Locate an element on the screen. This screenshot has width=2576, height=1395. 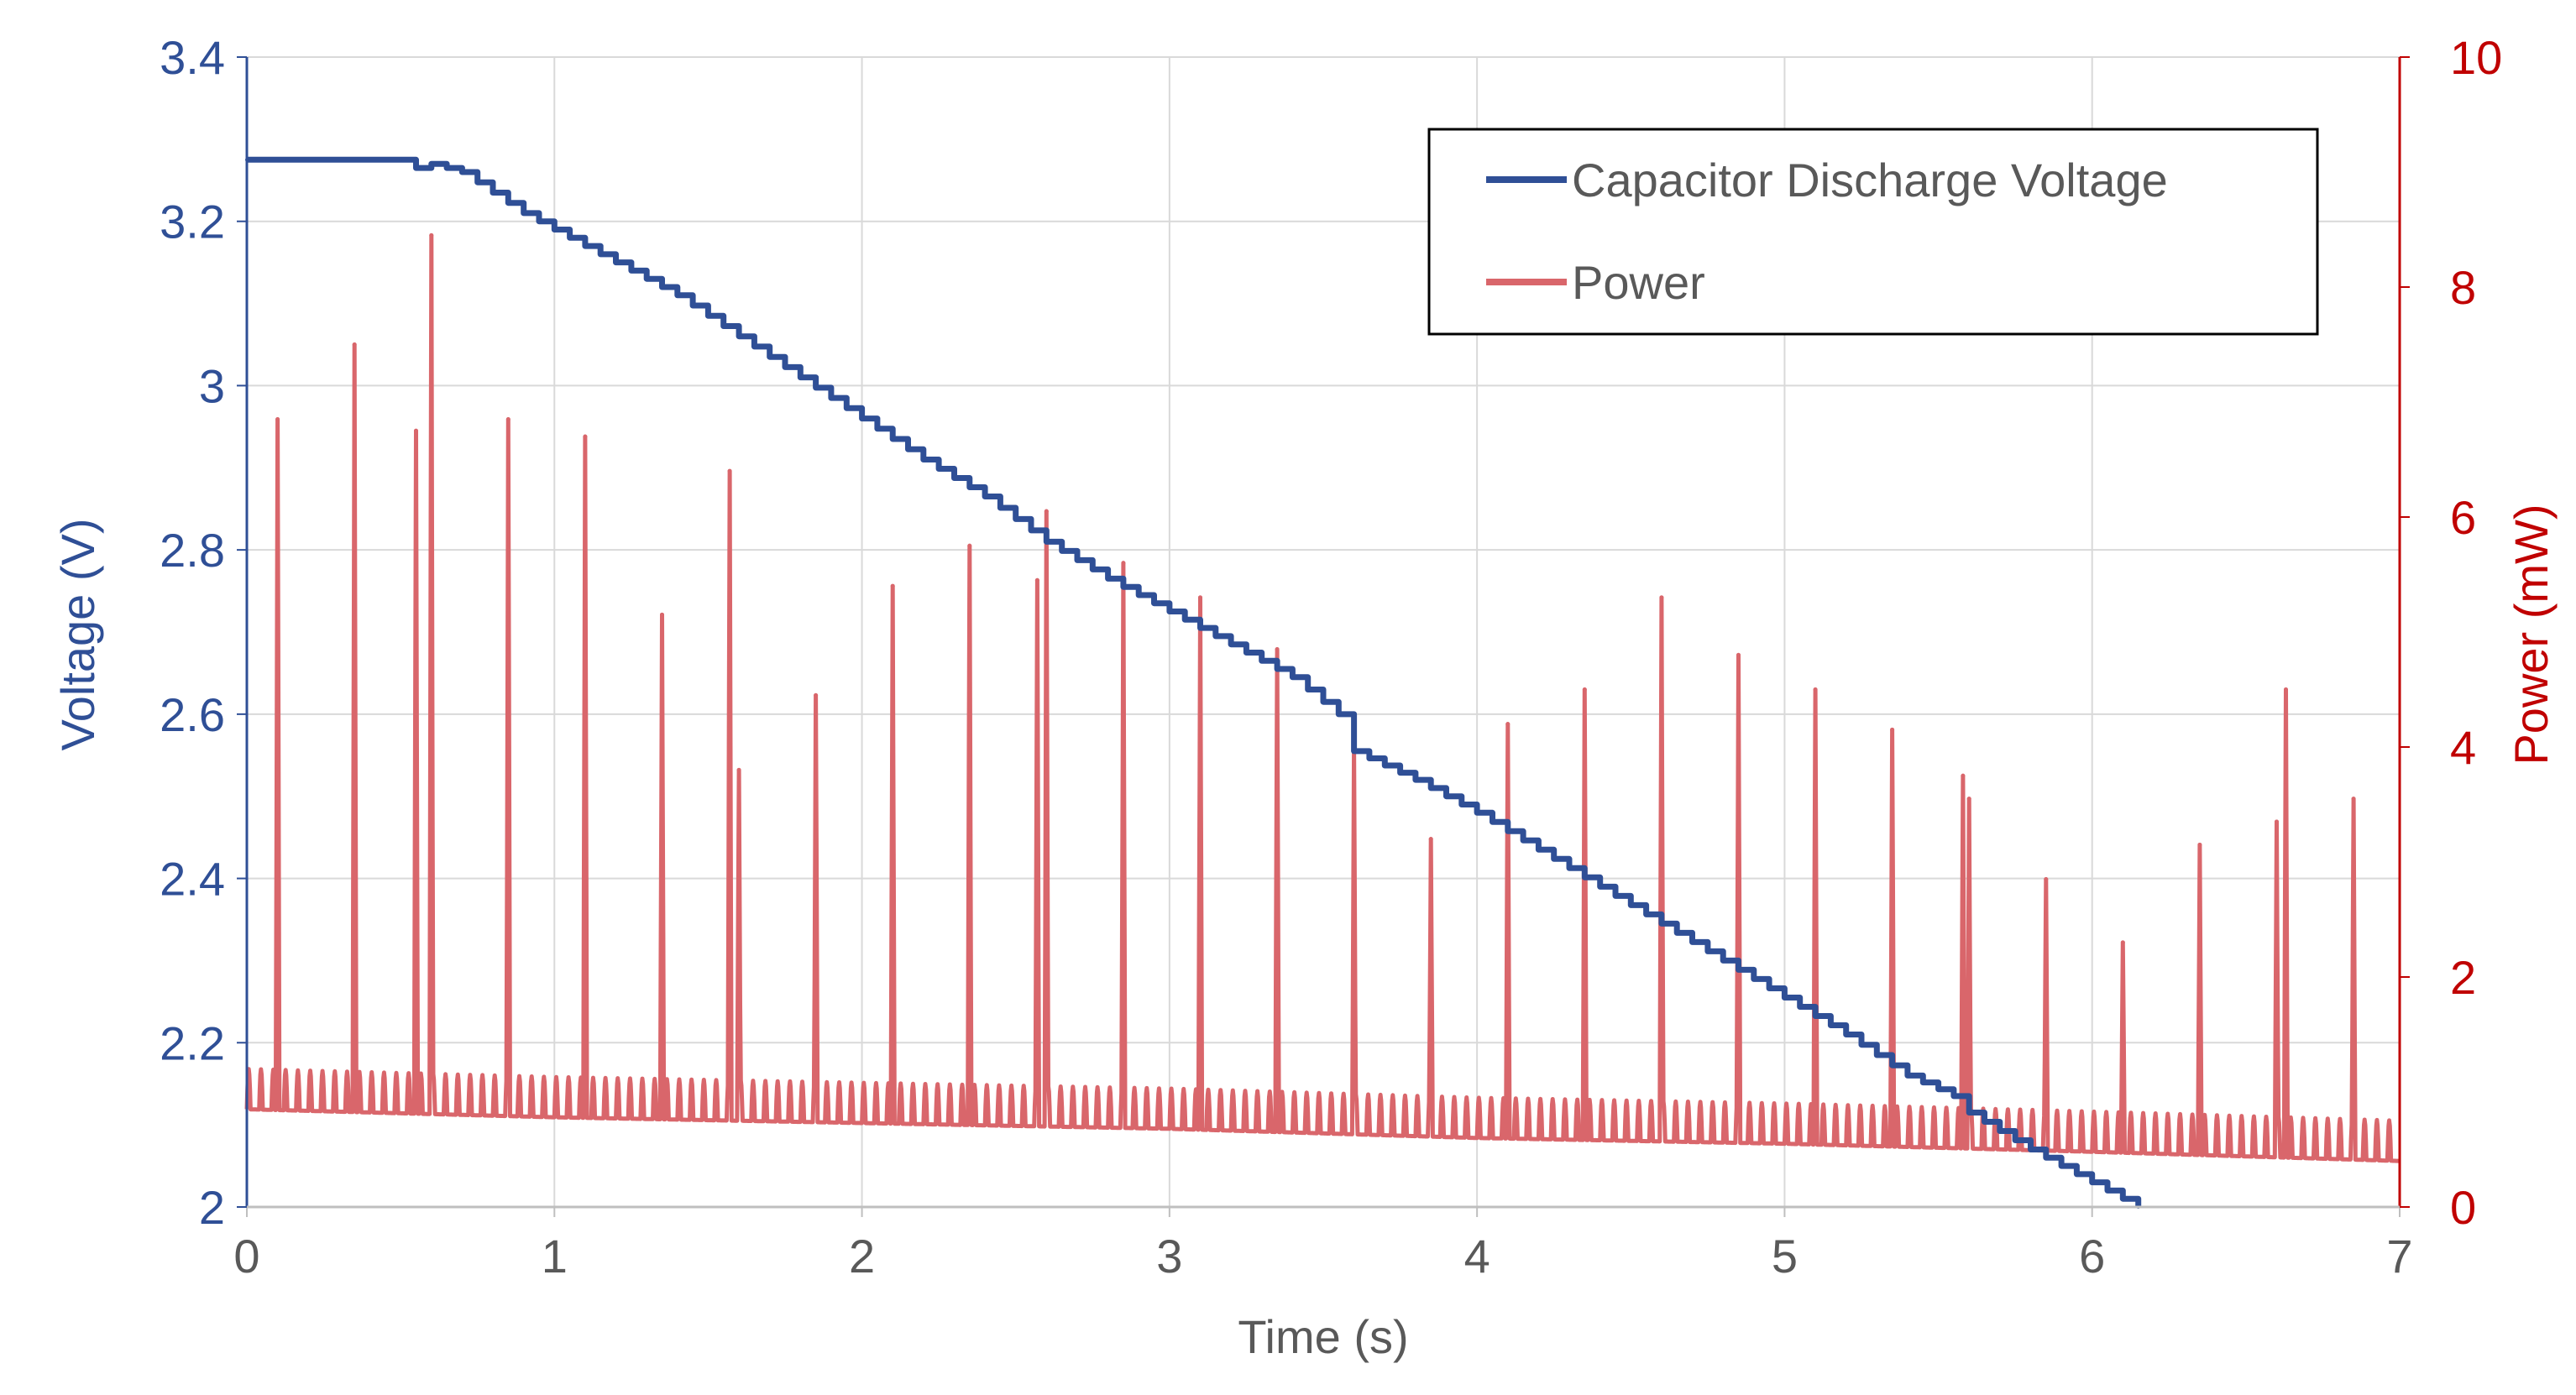
y-tick-label: 2 is located at coordinates (212, 1207).